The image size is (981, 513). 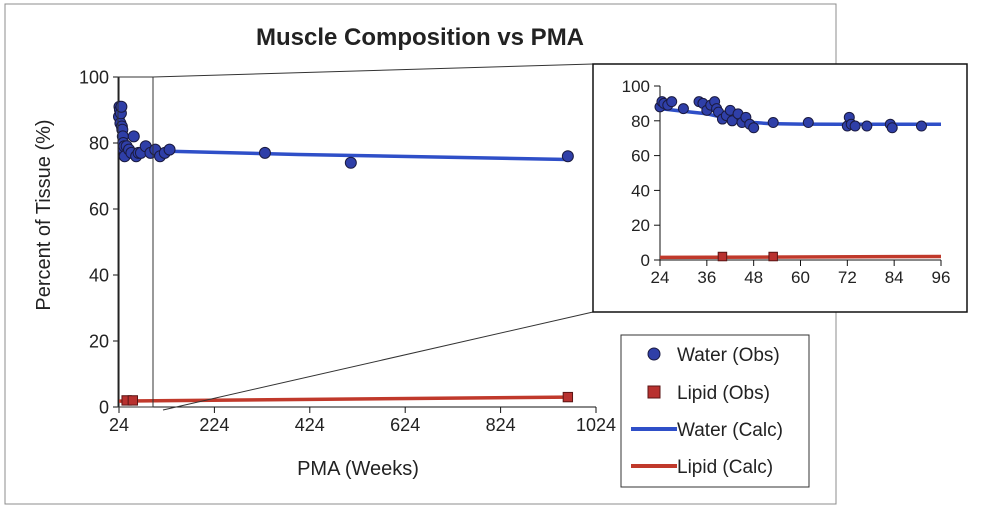 What do you see at coordinates (94, 77) in the screenshot?
I see `main-y-tick-label: 100` at bounding box center [94, 77].